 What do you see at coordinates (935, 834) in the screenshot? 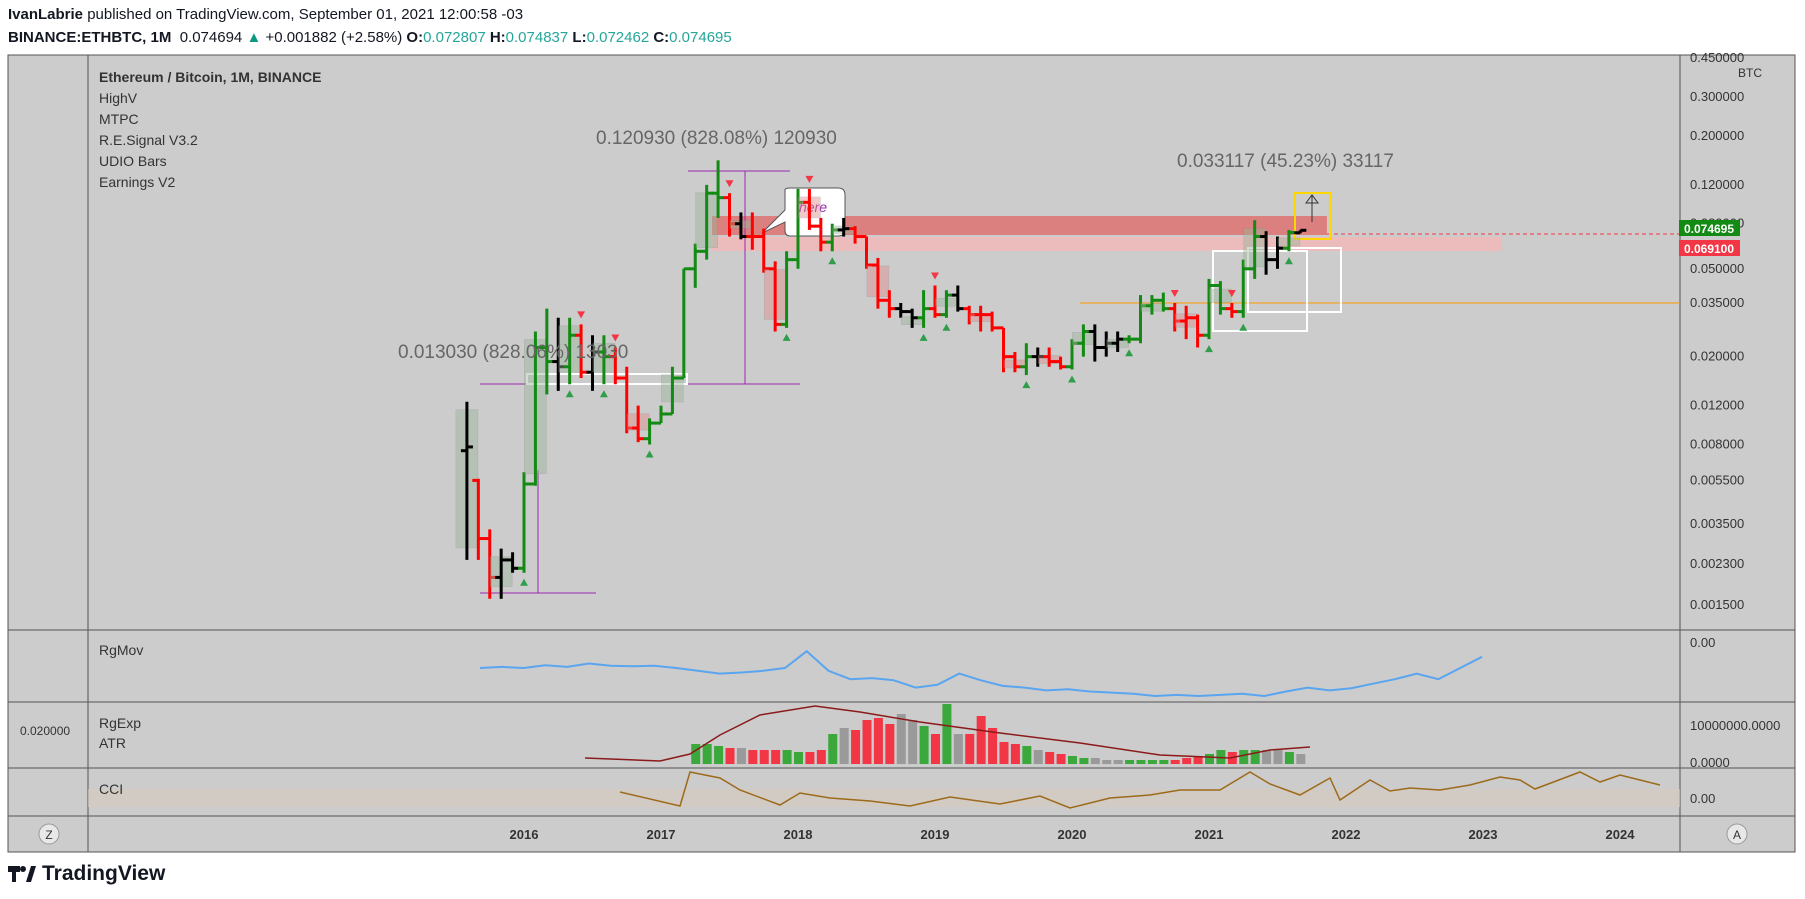
I see `time-tick: 2019` at bounding box center [935, 834].